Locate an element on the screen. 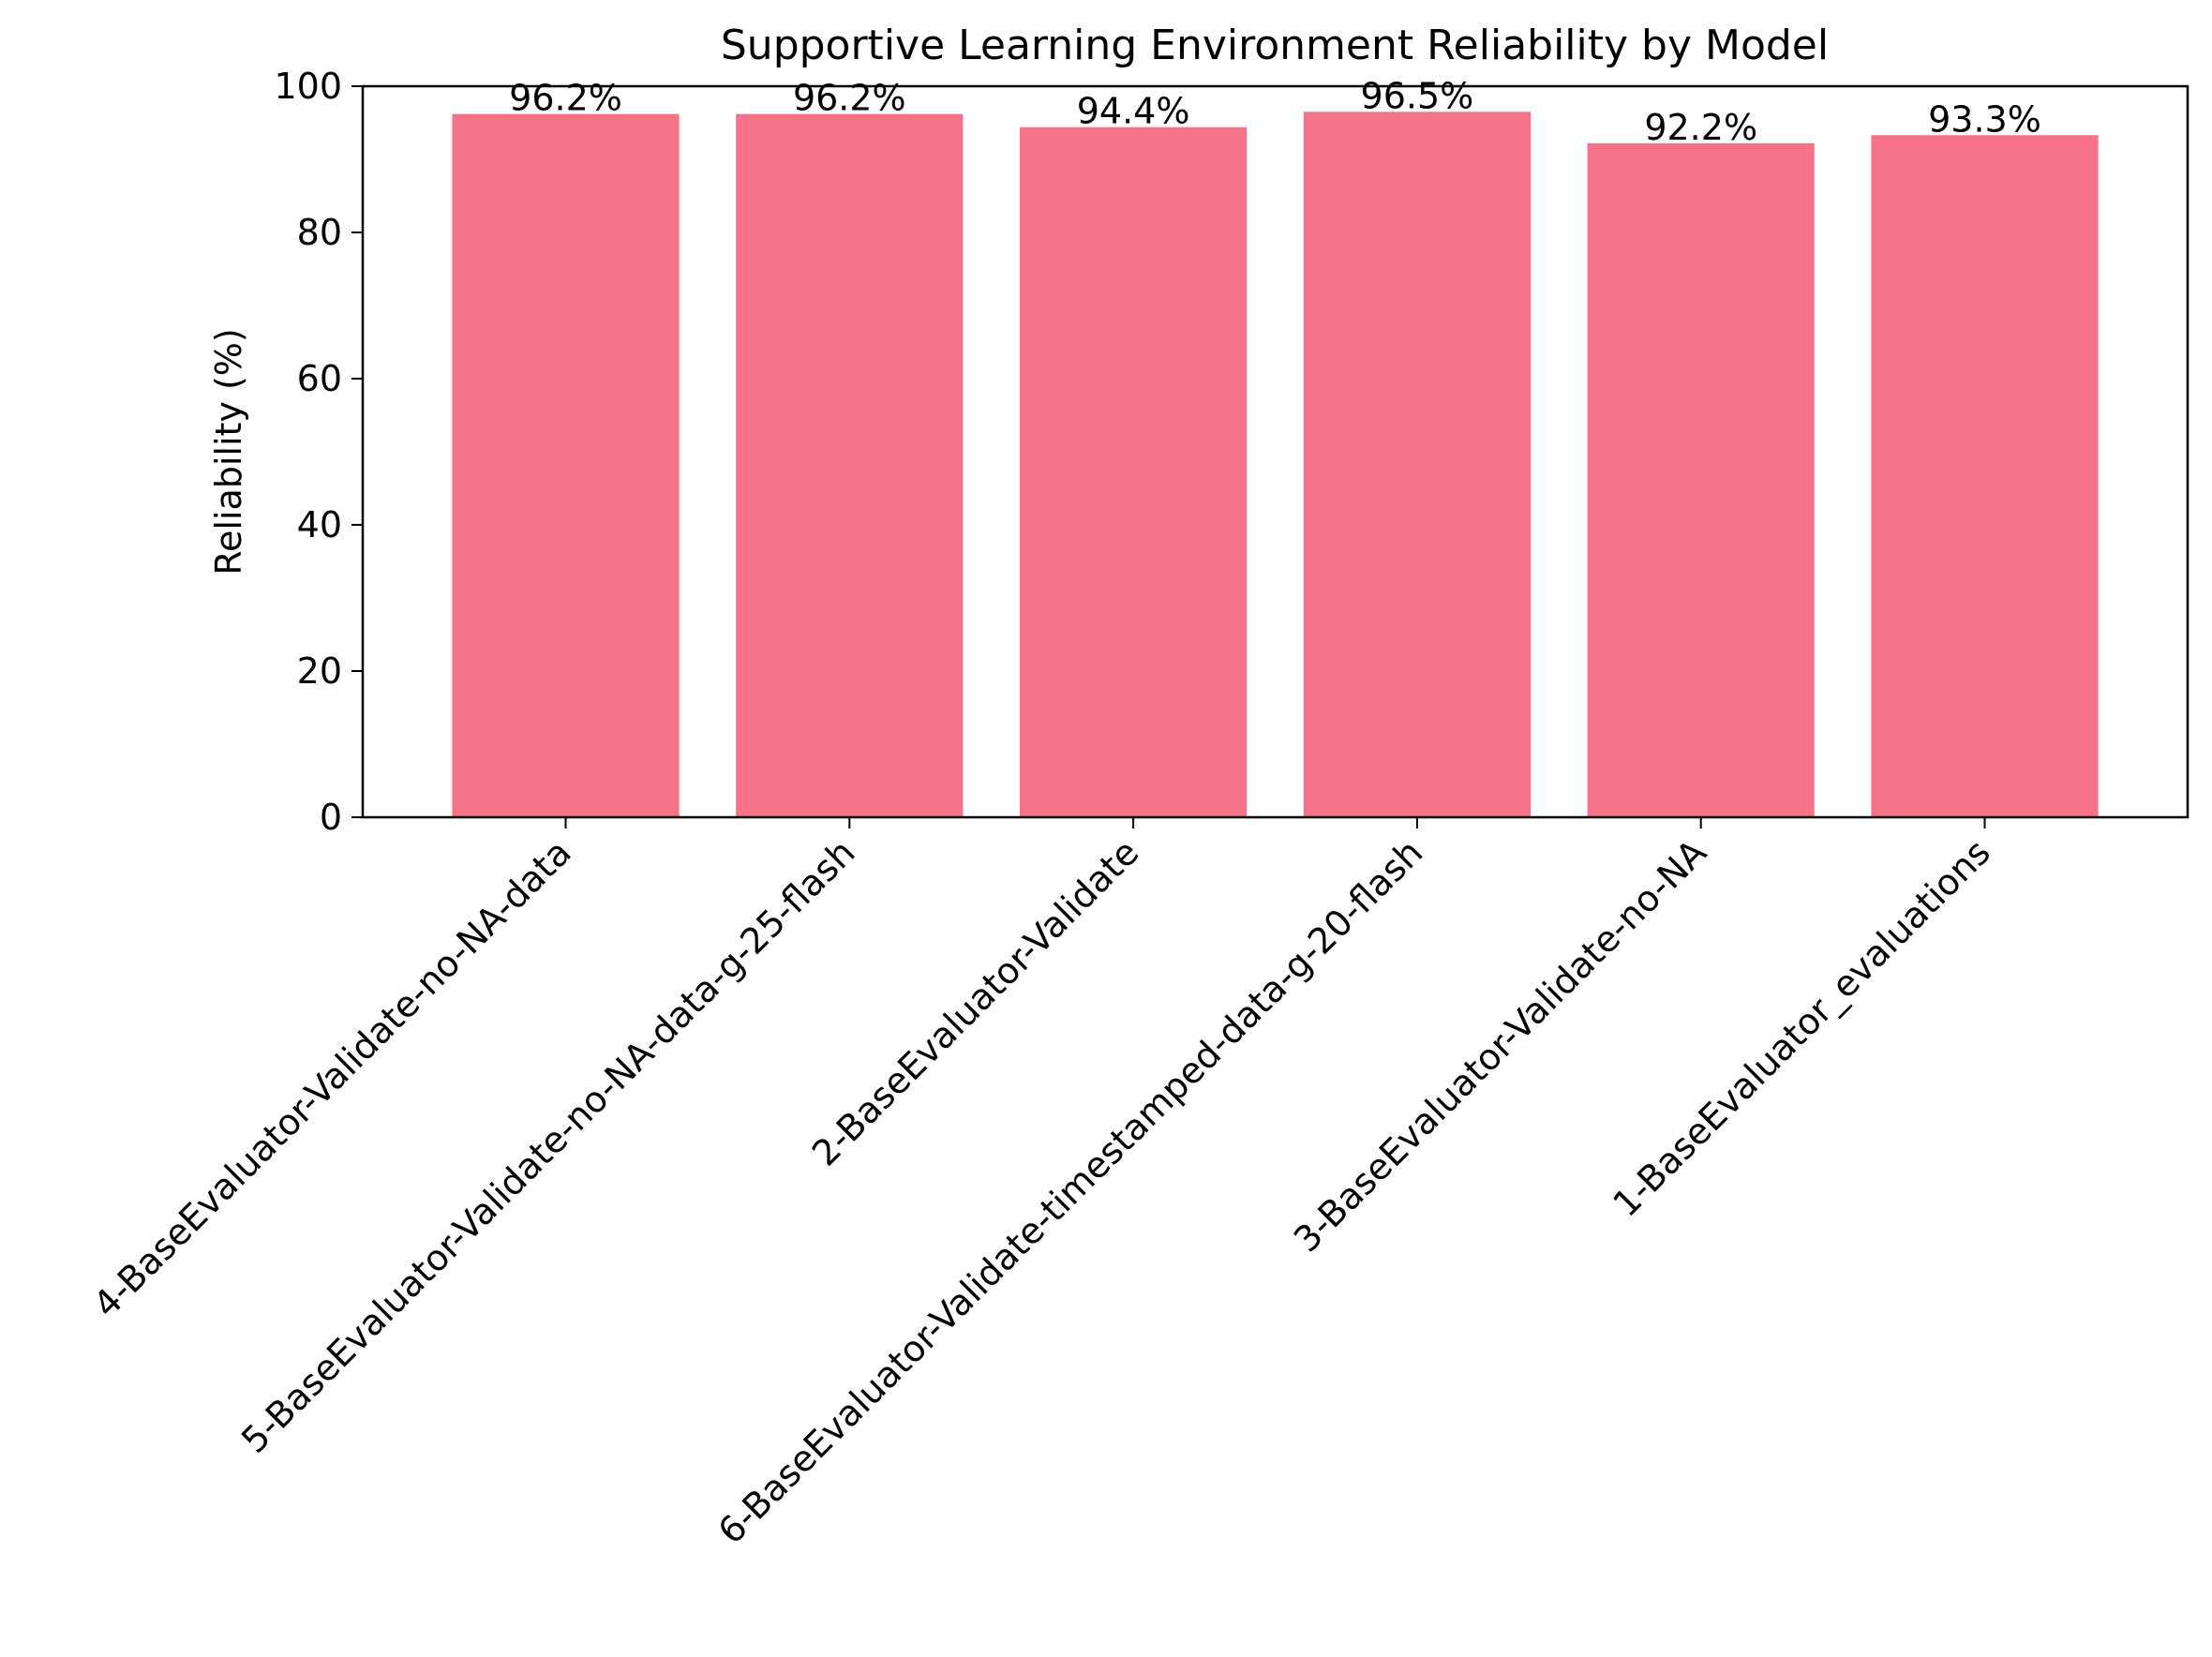 This screenshot has width=2212, height=1657. value-labels-group: 96.2% 96.2% 94.4% 96.5% 92.2% 93.3% is located at coordinates (1275, 112).